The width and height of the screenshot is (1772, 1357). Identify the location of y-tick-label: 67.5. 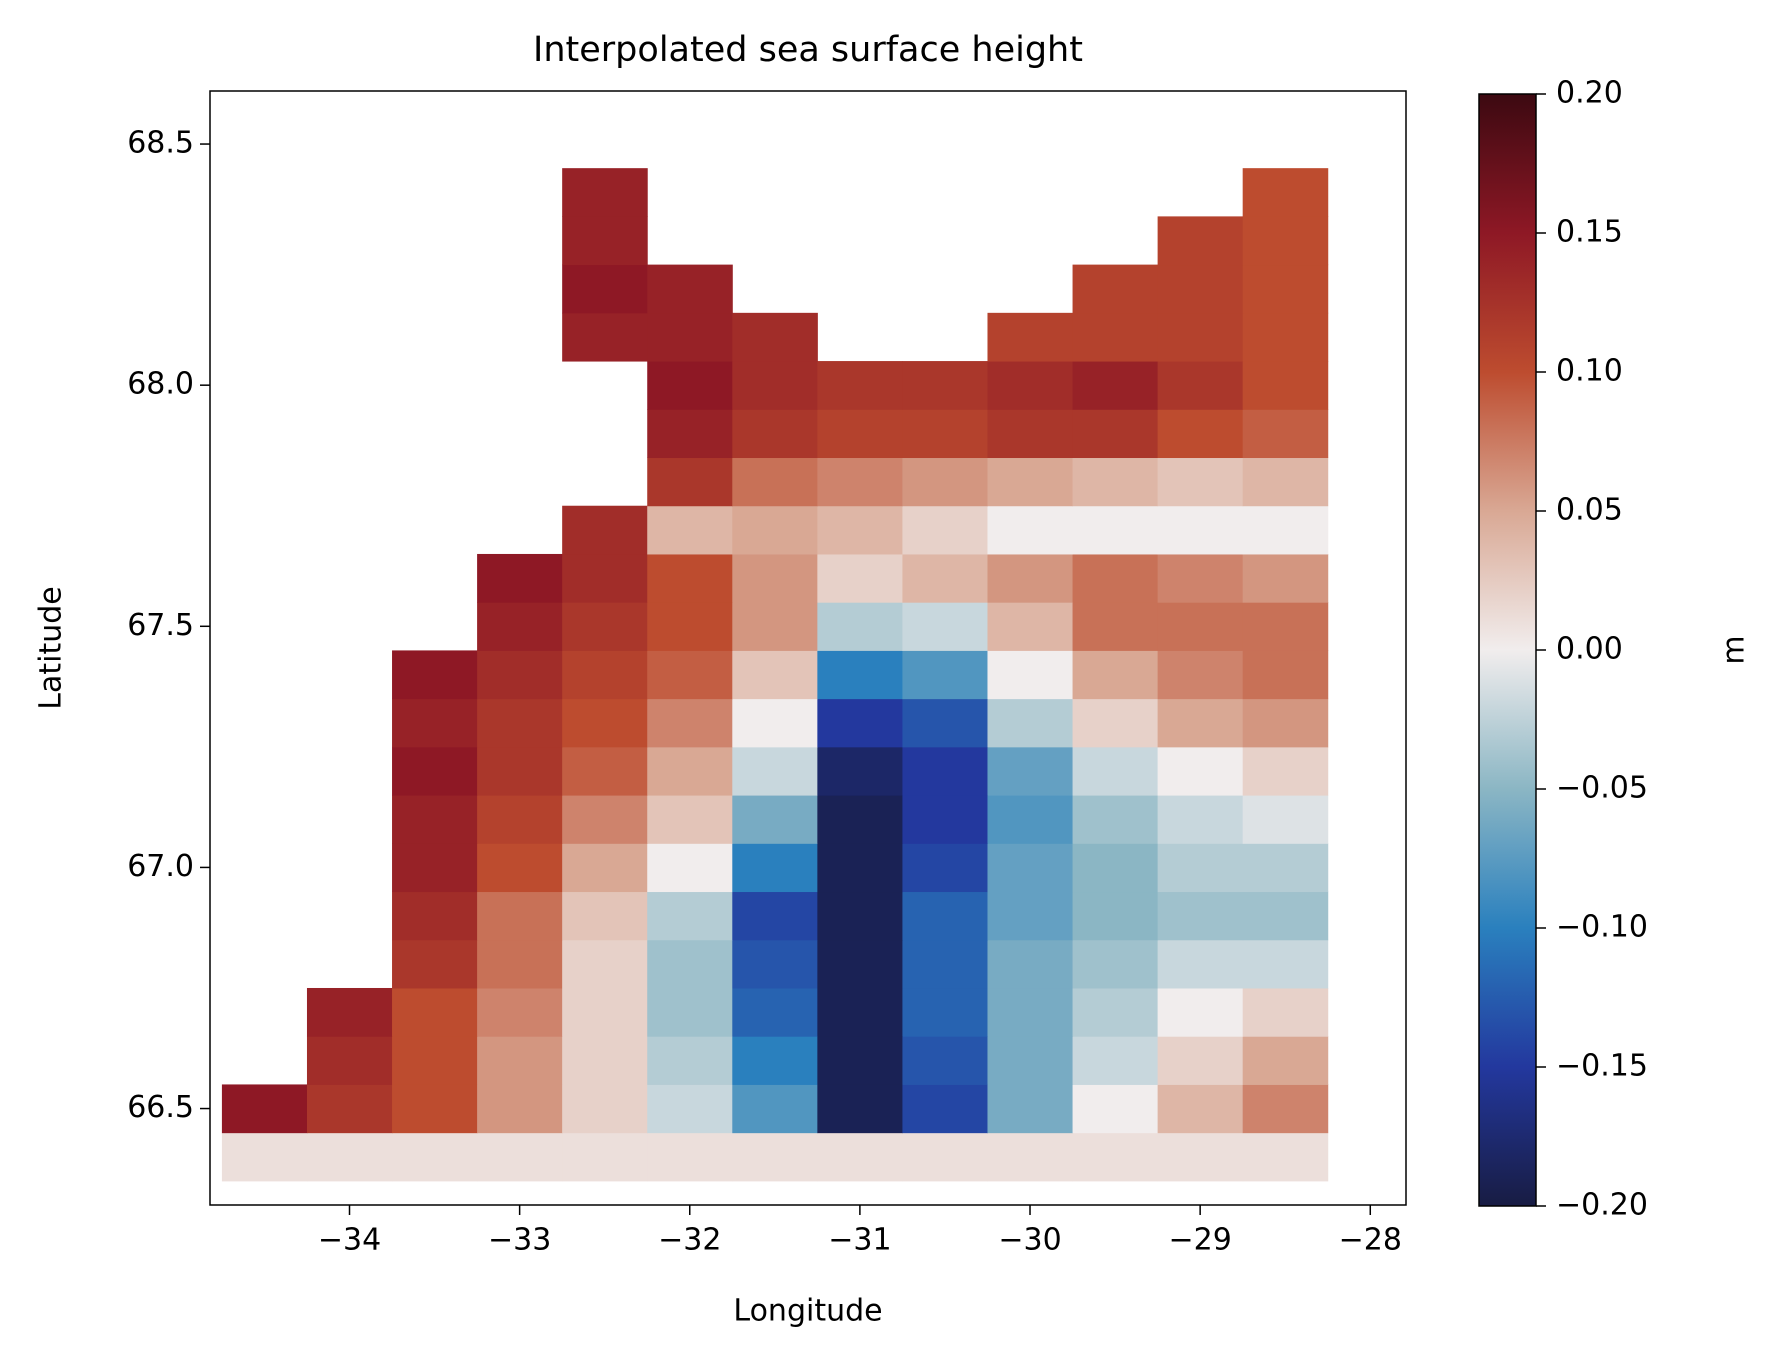
(160, 625).